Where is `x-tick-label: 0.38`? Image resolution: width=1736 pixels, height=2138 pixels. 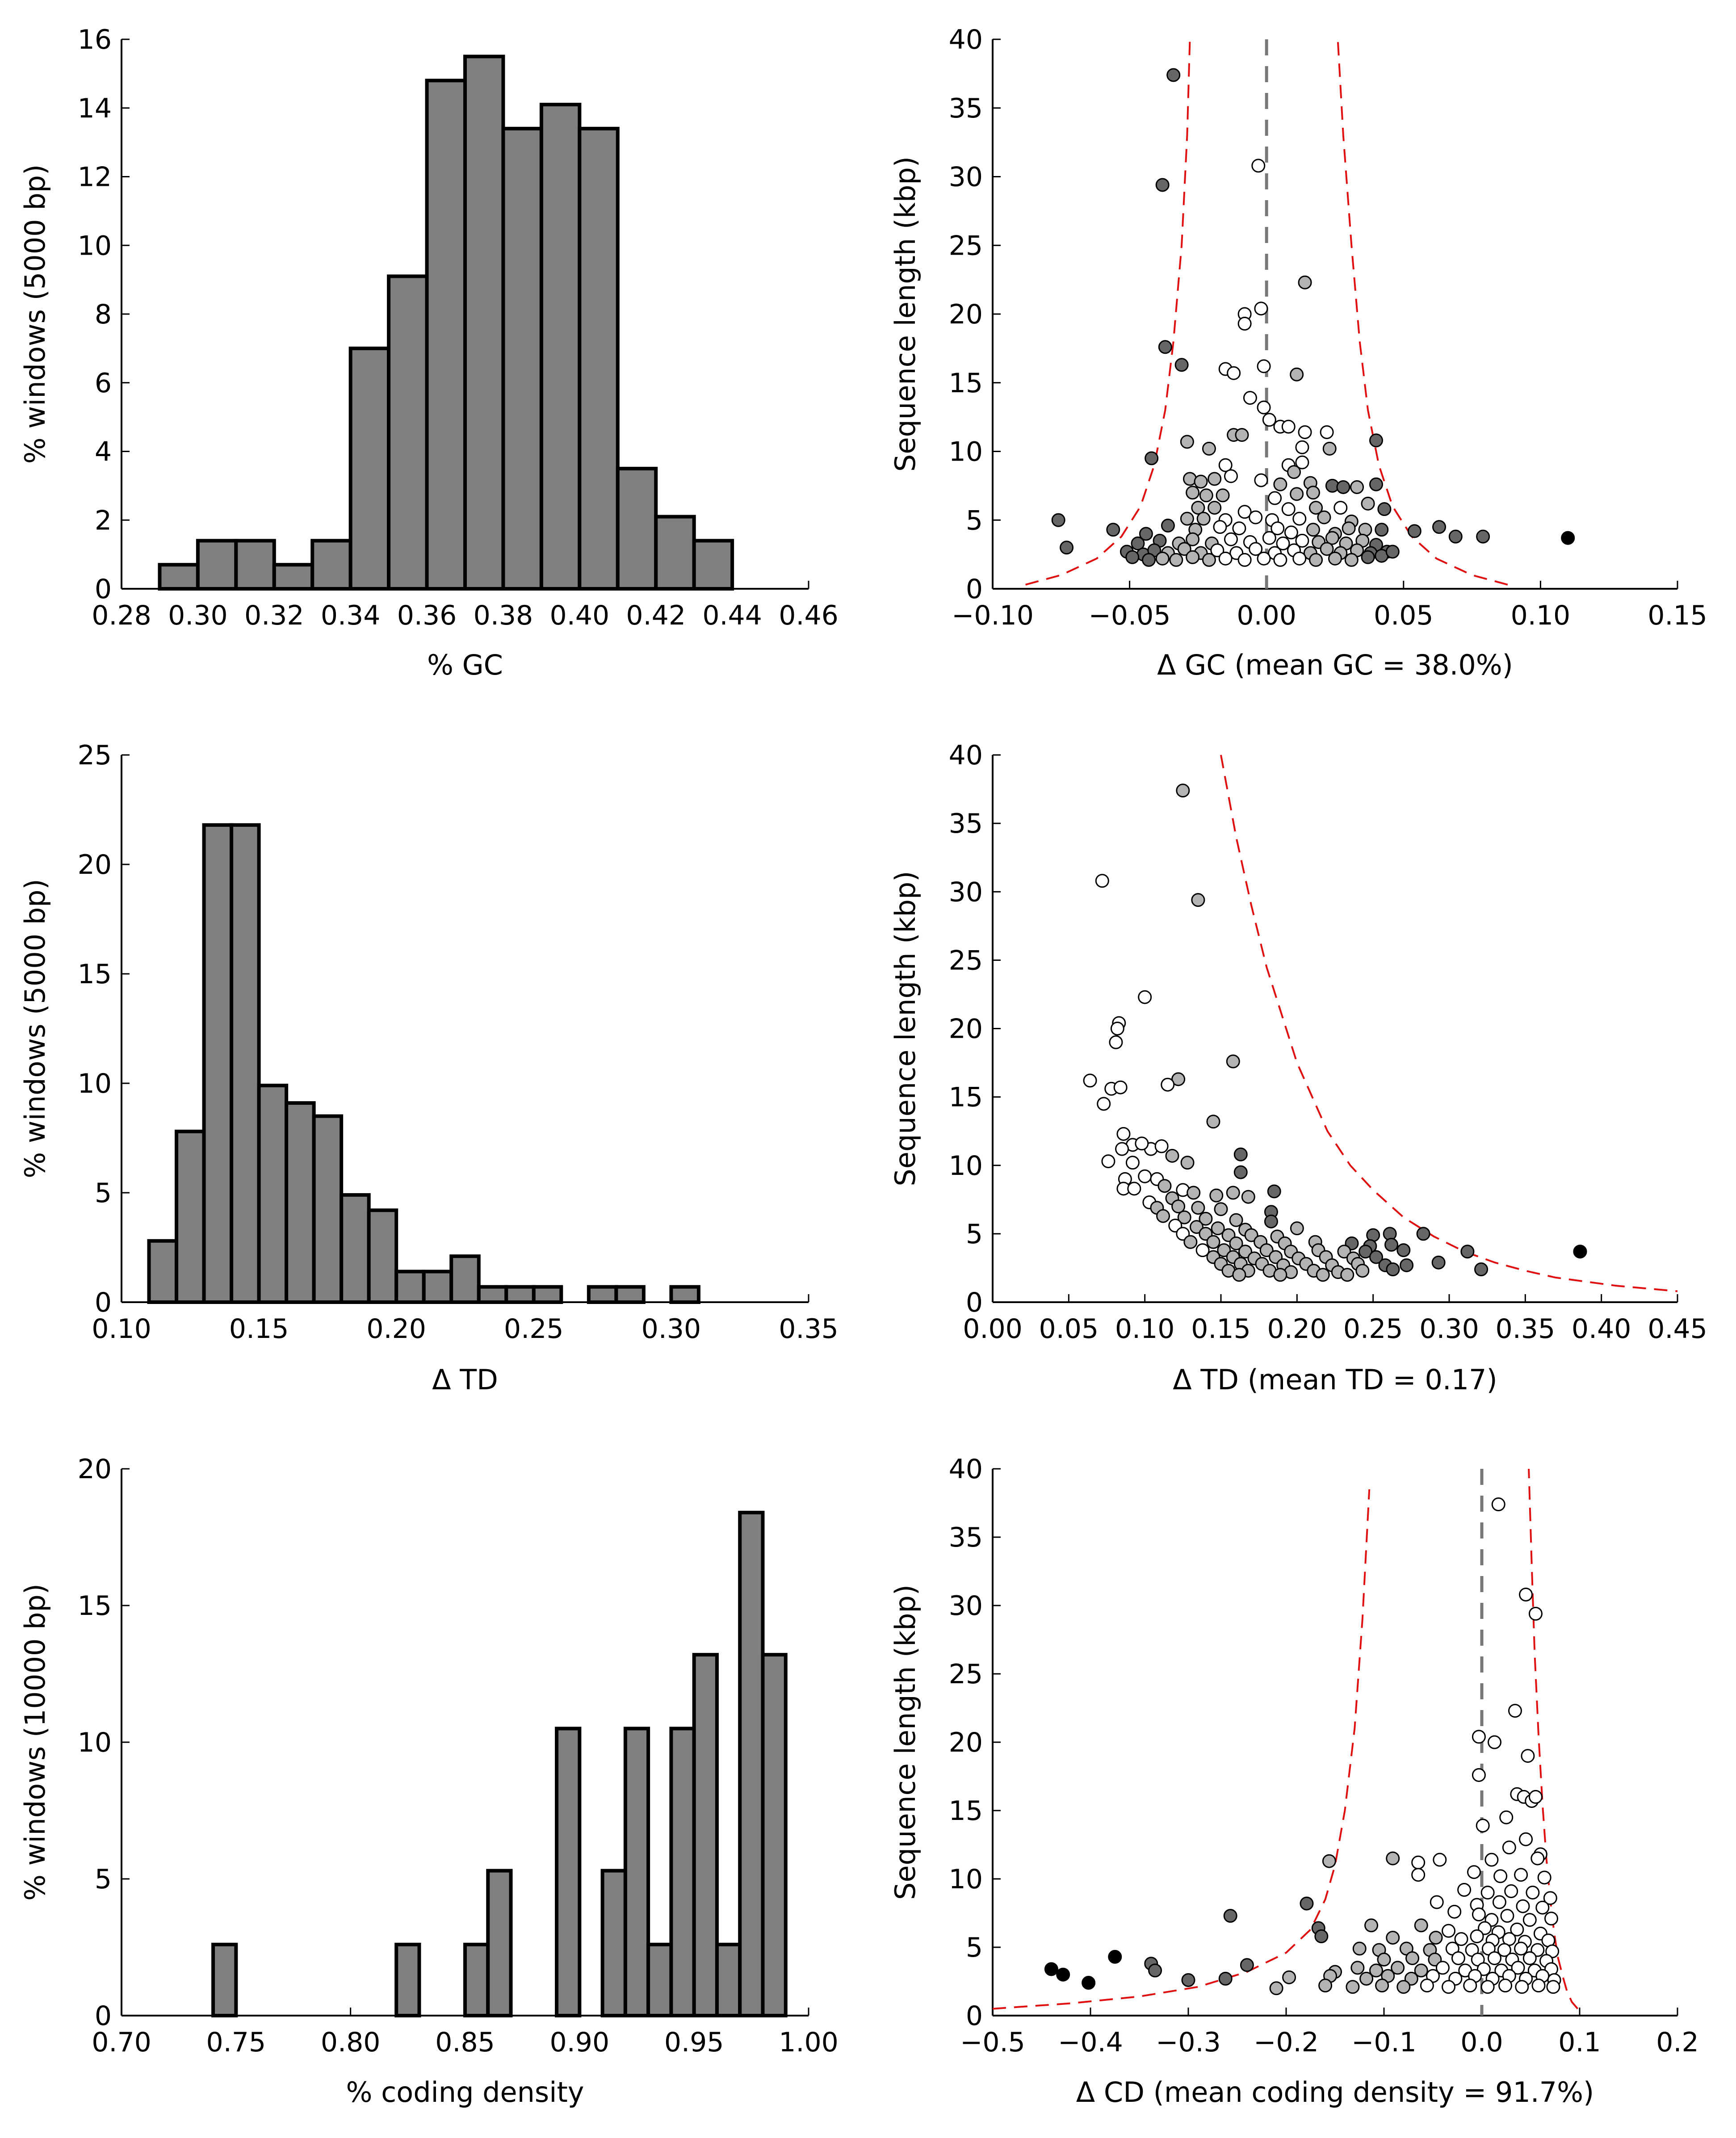 x-tick-label: 0.38 is located at coordinates (503, 615).